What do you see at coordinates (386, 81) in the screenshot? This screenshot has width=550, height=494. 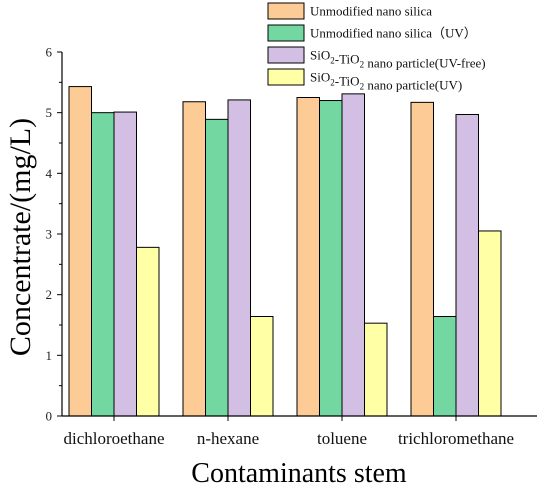 I see `legend-label: SiO2-TiO2 nano particle(UV)` at bounding box center [386, 81].